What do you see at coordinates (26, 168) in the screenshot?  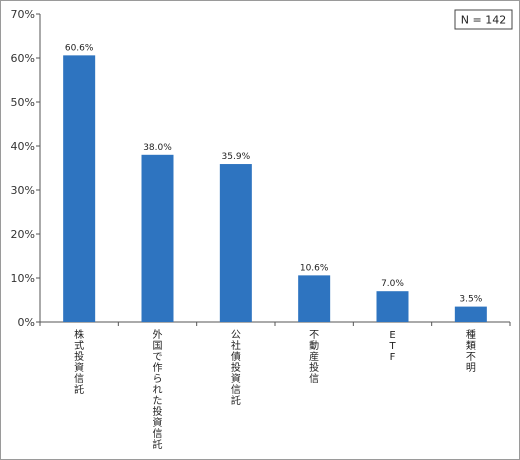 I see `y-axis: 0% 10% 20% 30% 40% 50% 60% 70%` at bounding box center [26, 168].